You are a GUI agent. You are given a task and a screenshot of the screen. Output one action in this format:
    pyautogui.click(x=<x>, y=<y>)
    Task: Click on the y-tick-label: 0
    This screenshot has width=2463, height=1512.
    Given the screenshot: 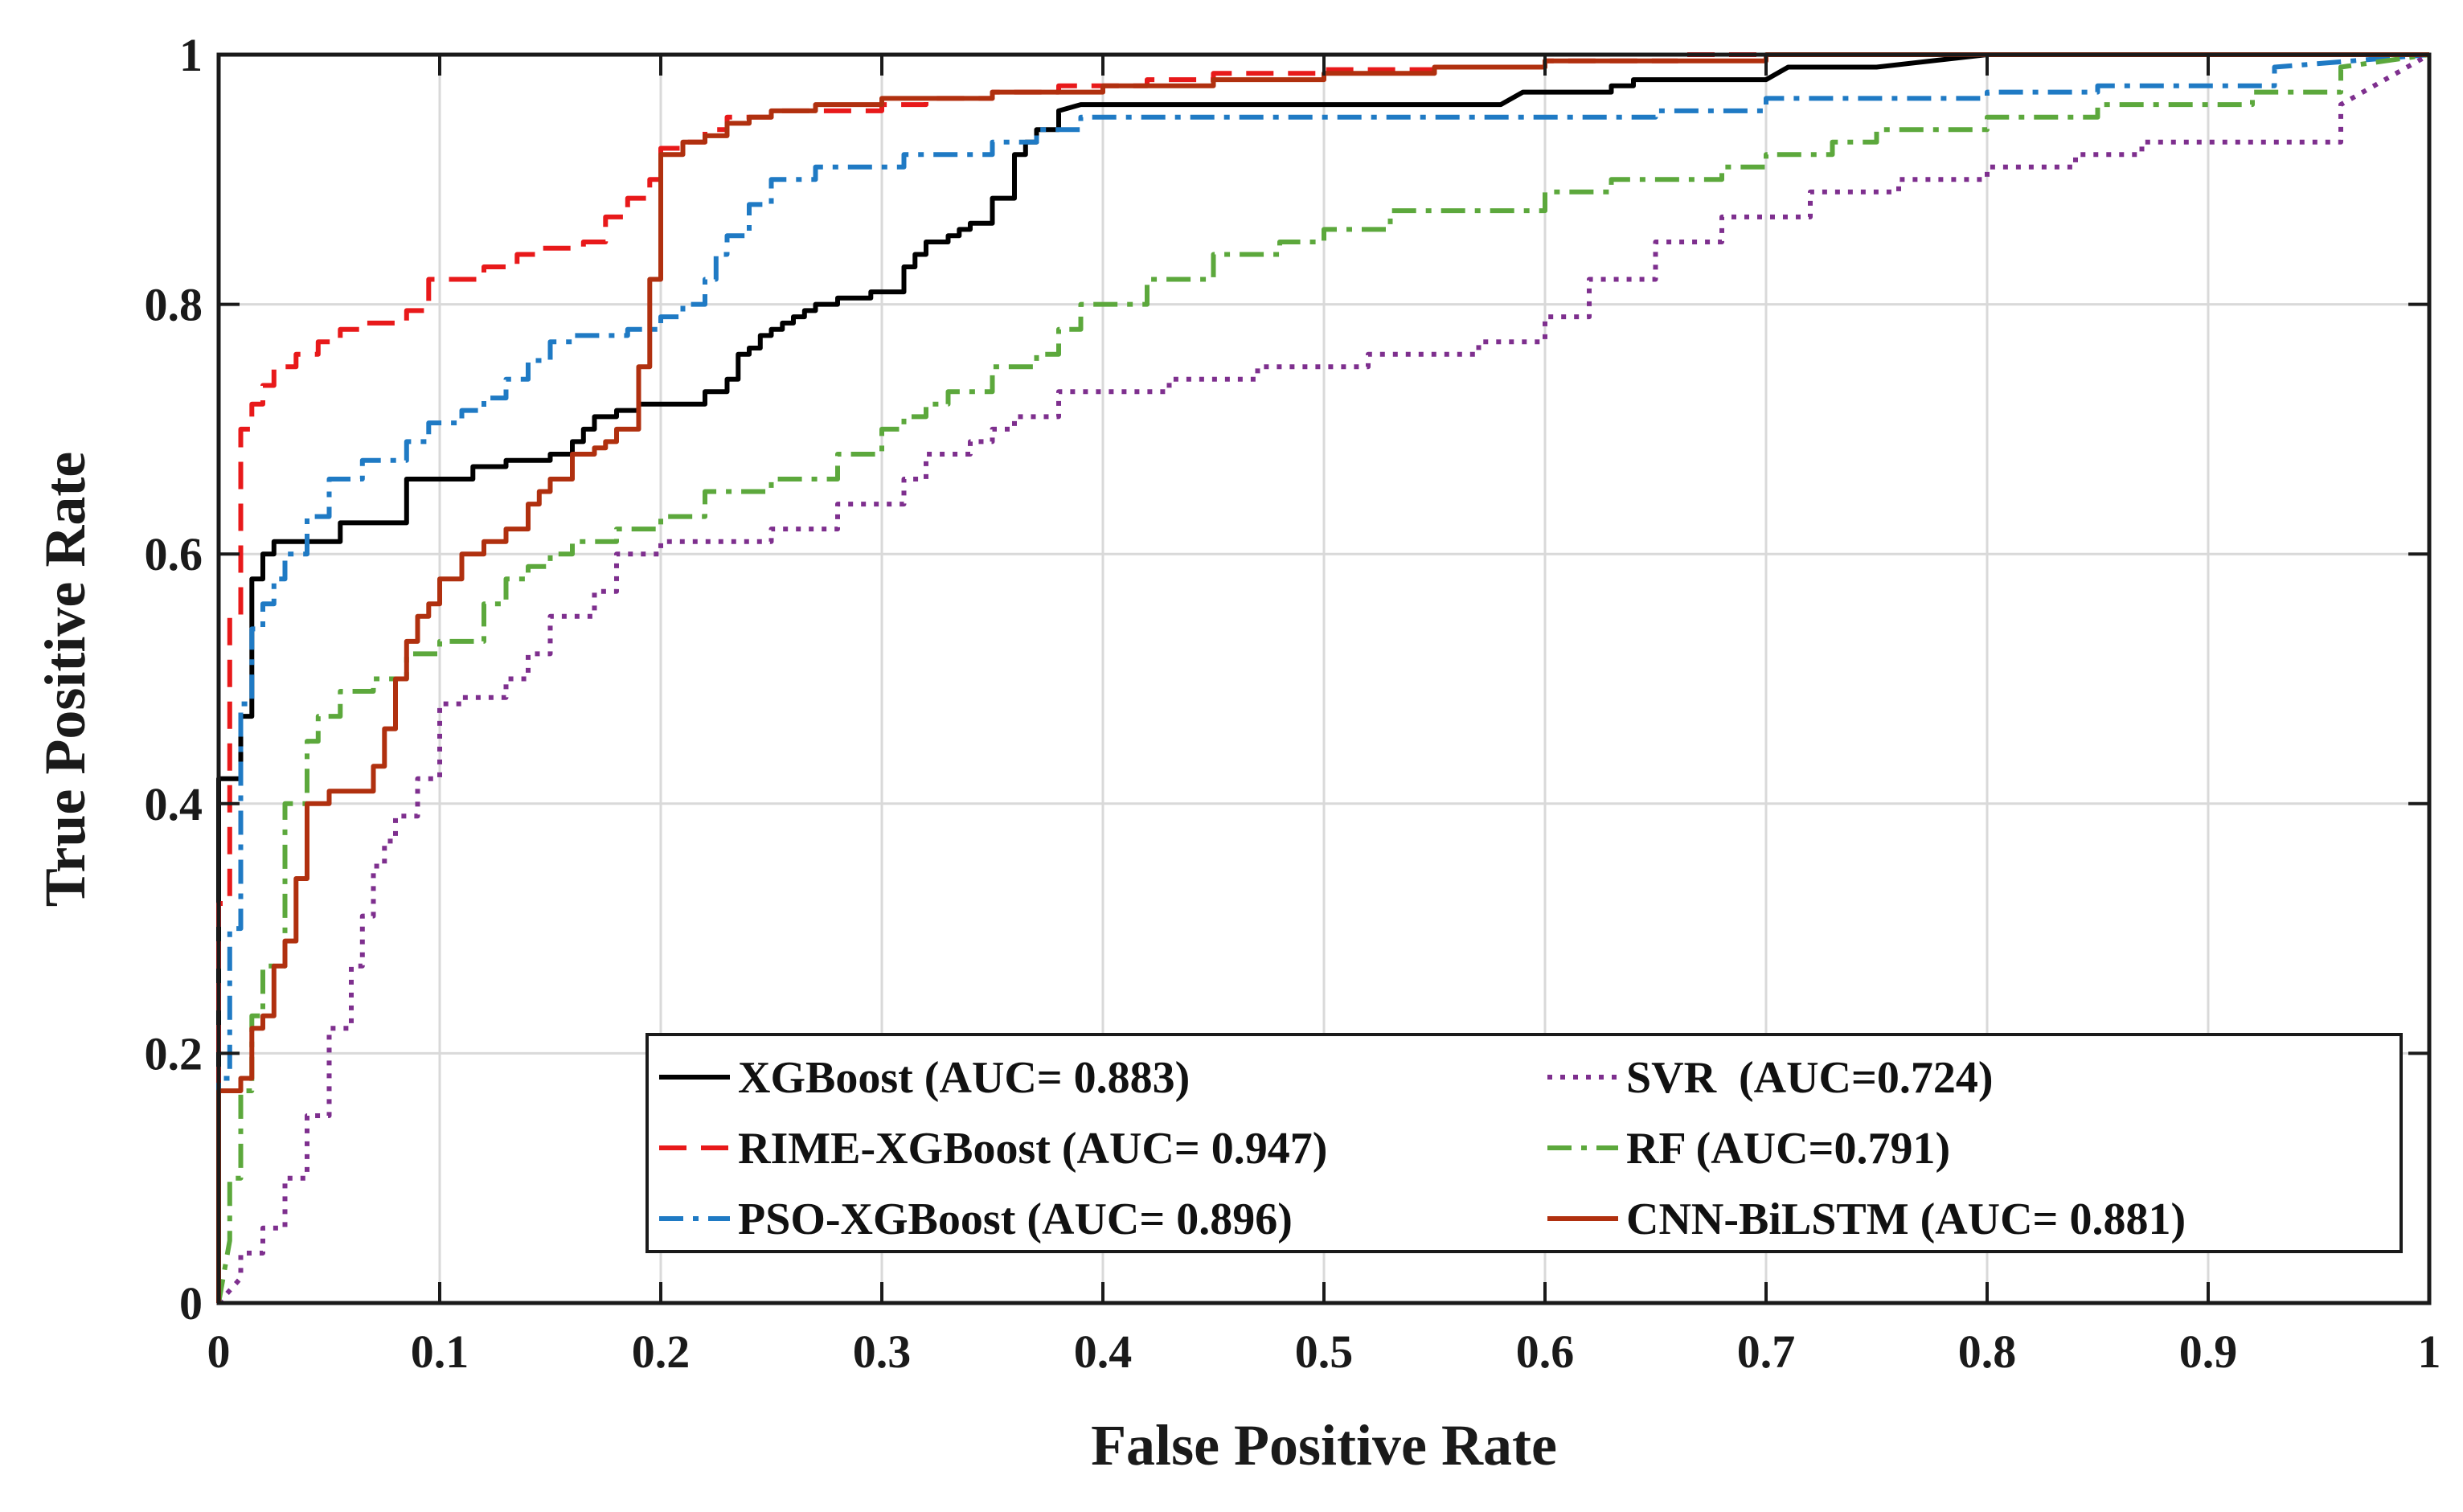 What is the action you would take?
    pyautogui.click(x=191, y=1303)
    